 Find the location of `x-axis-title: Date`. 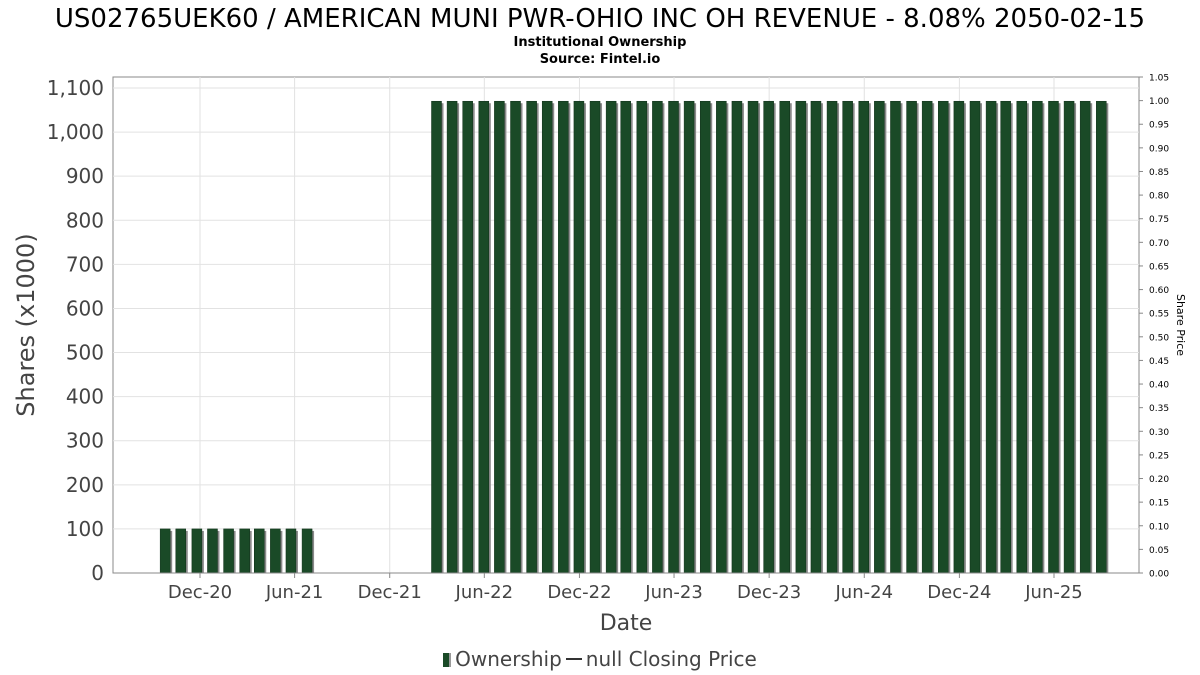

x-axis-title: Date is located at coordinates (626, 623).